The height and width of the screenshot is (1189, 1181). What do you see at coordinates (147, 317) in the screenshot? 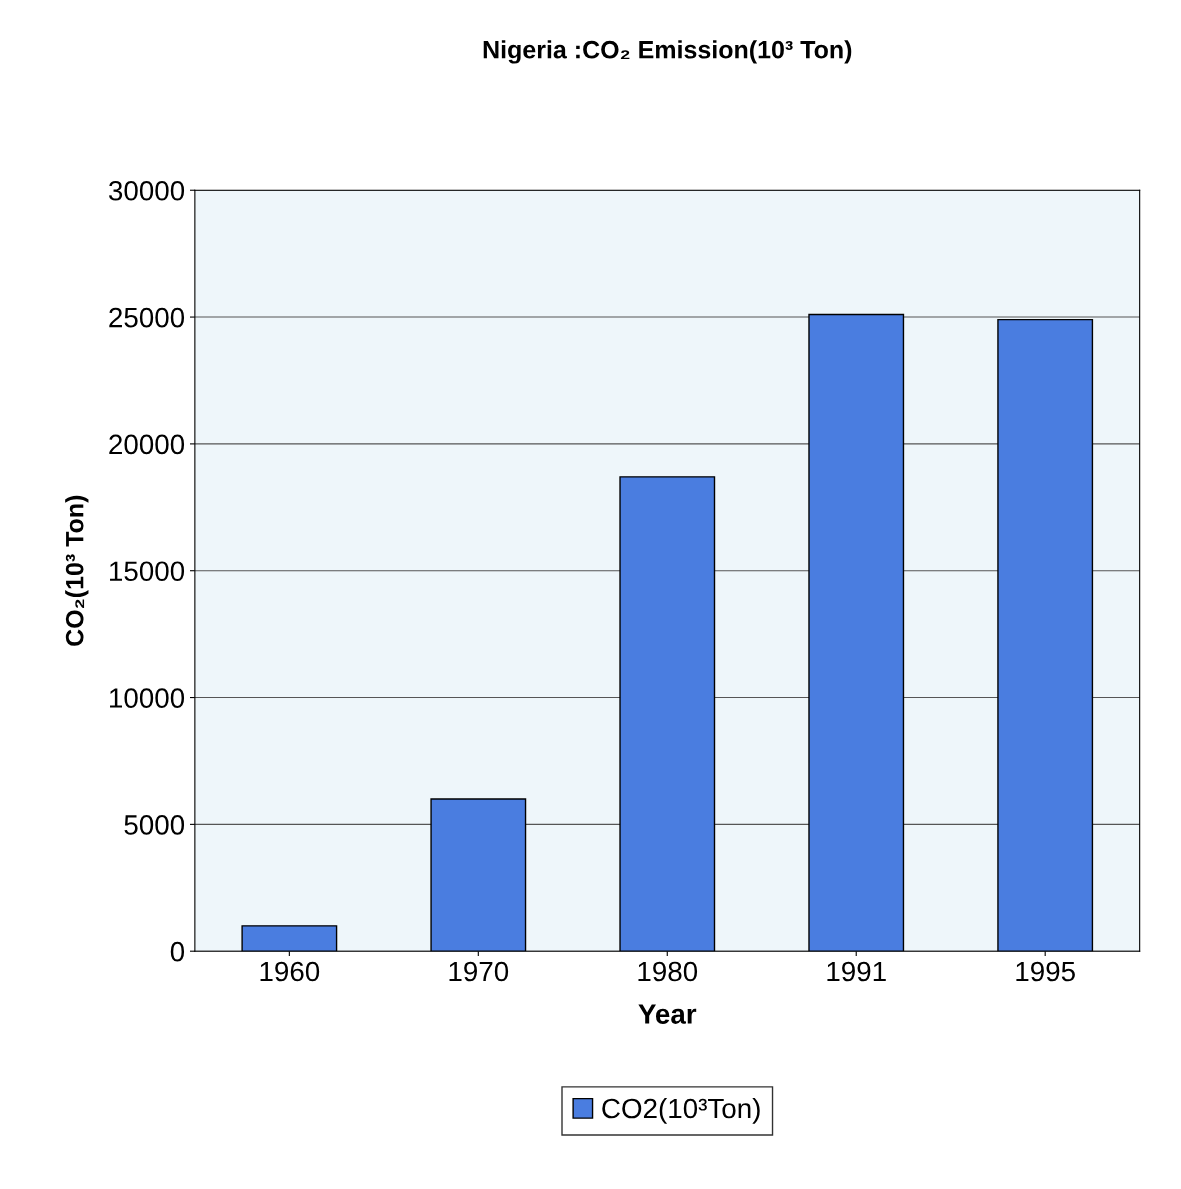
I see `y-tick-label: 25000` at bounding box center [147, 317].